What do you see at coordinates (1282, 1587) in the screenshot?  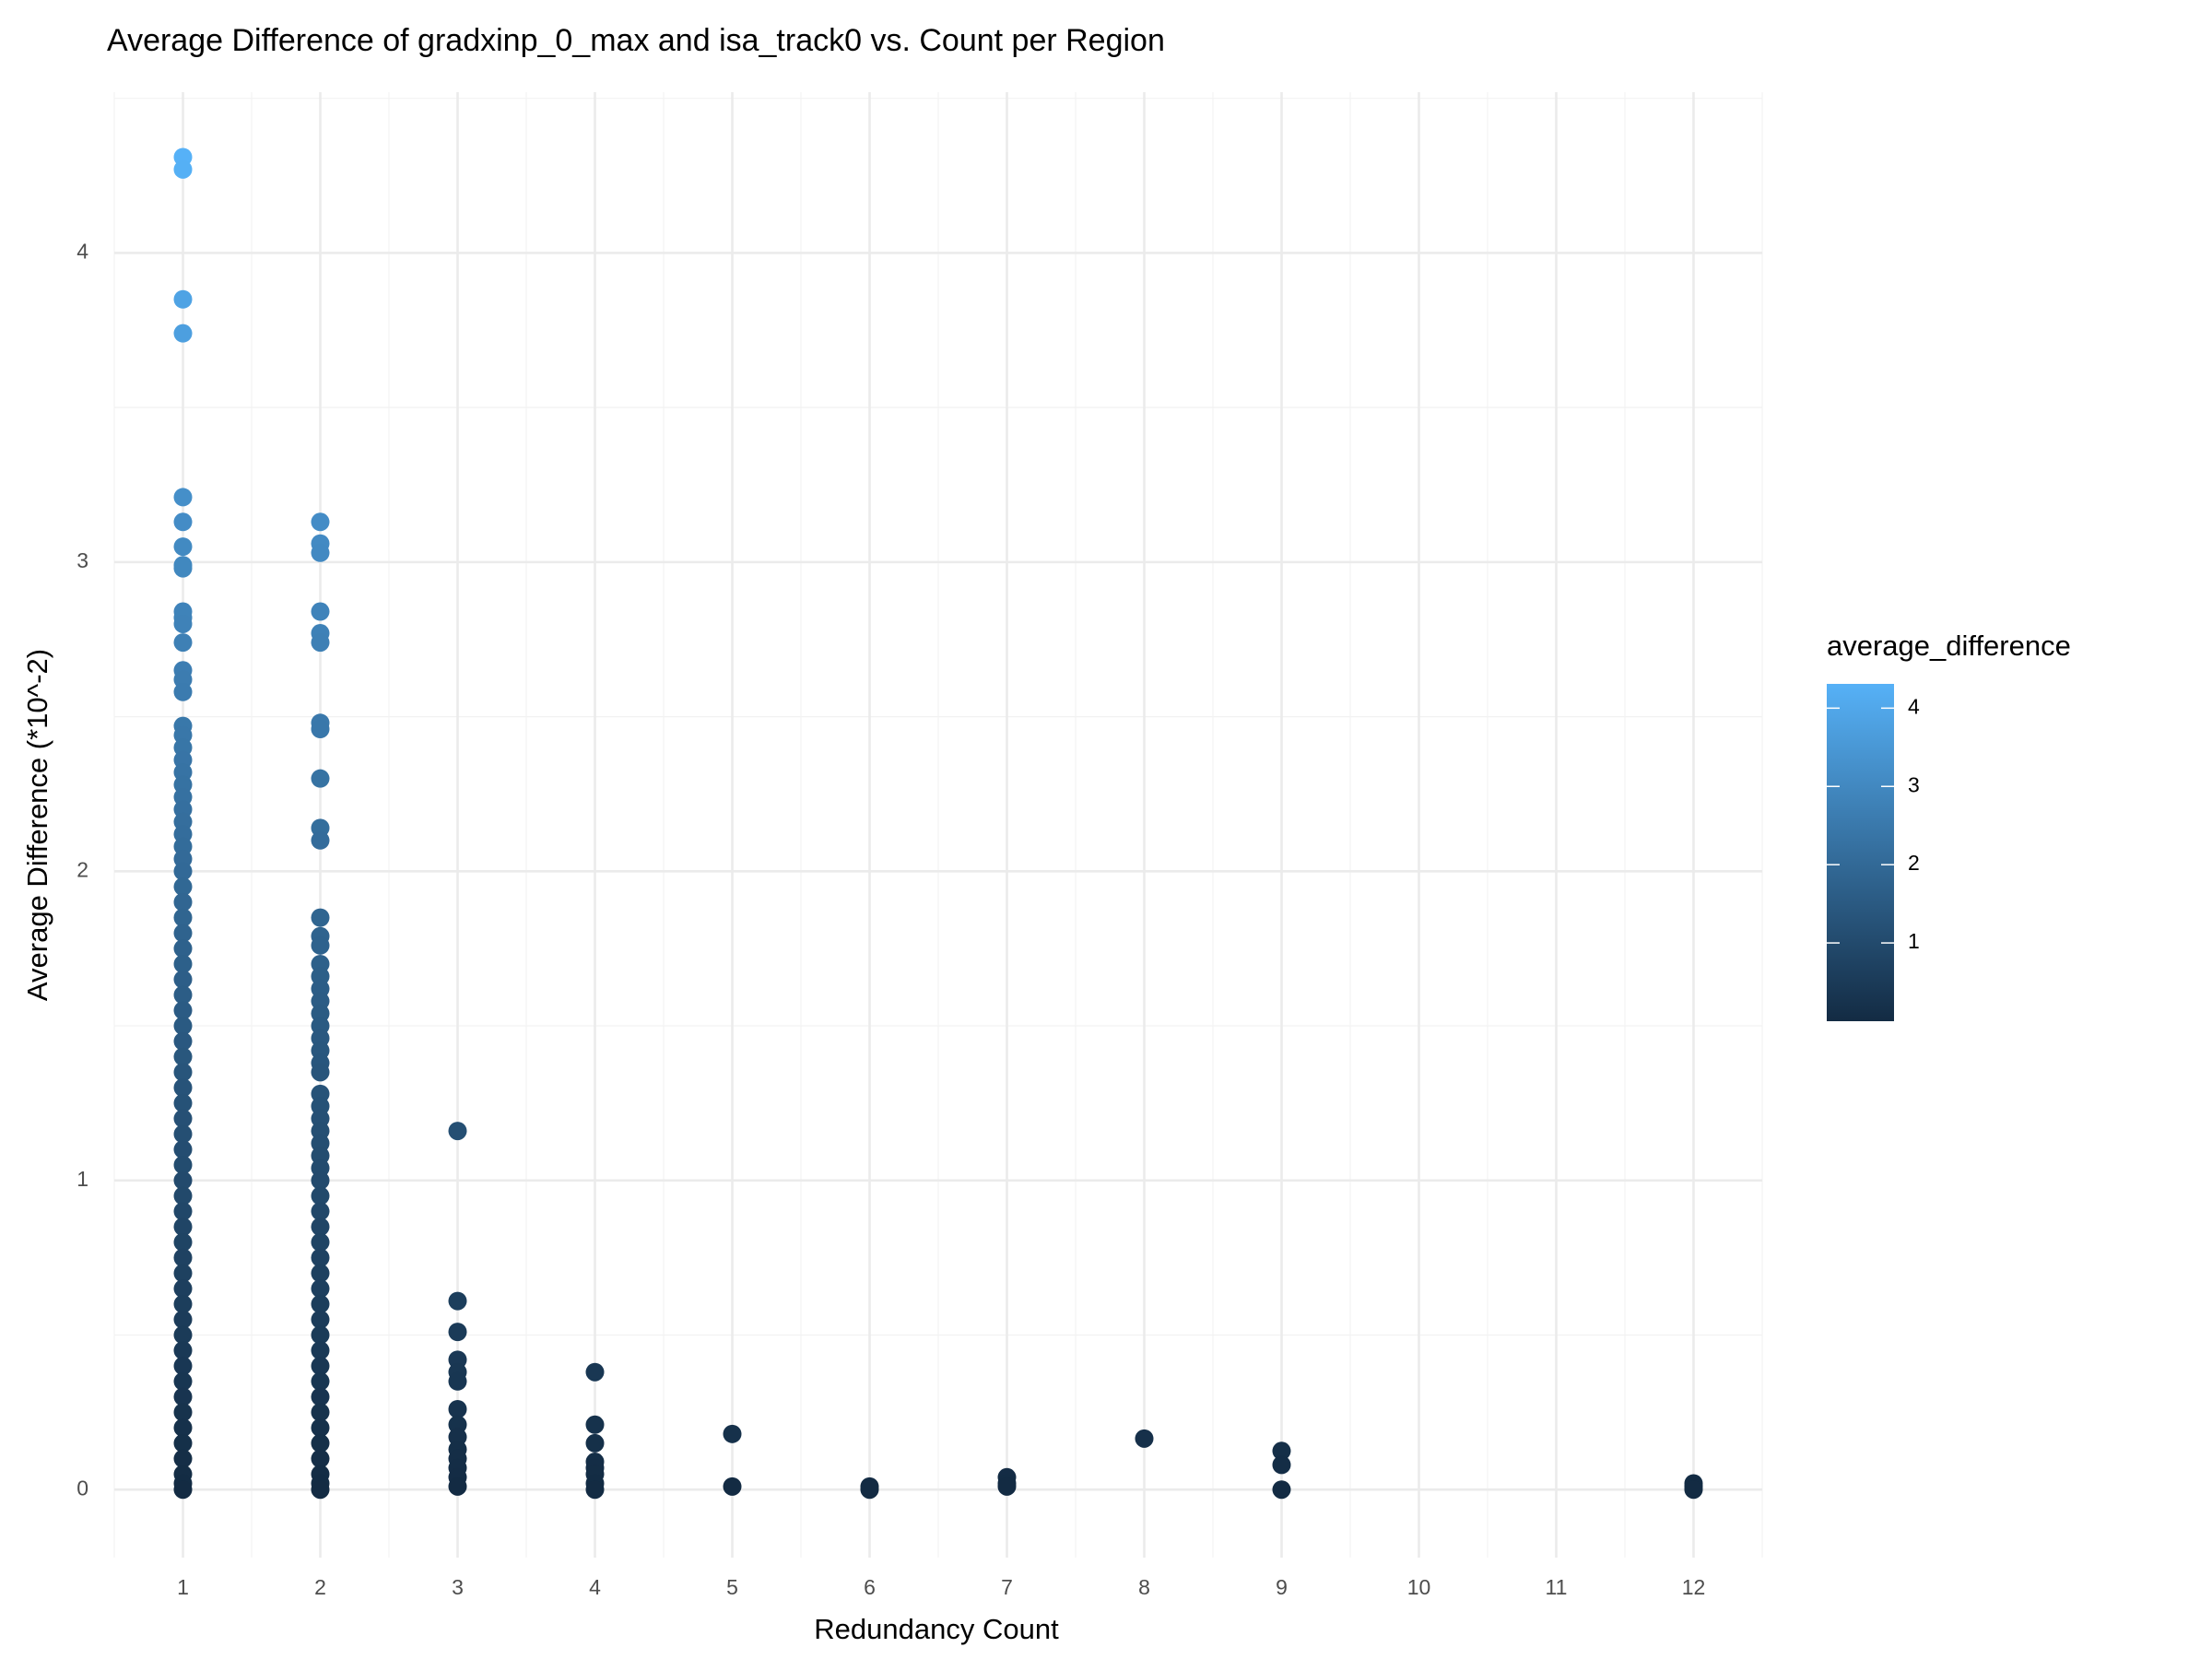 I see `x-tick-label: 9` at bounding box center [1282, 1587].